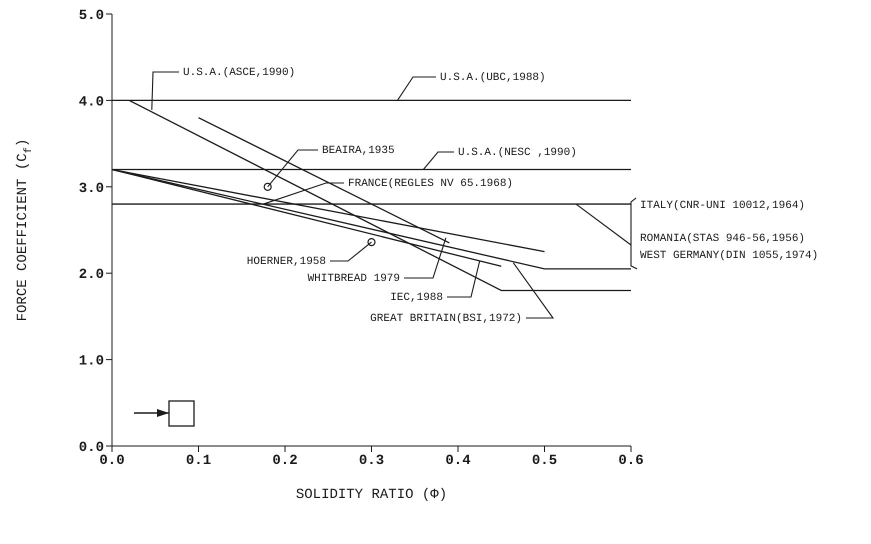  I want to click on annotation: U.S.A.(ASCE,1990), so click(239, 72).